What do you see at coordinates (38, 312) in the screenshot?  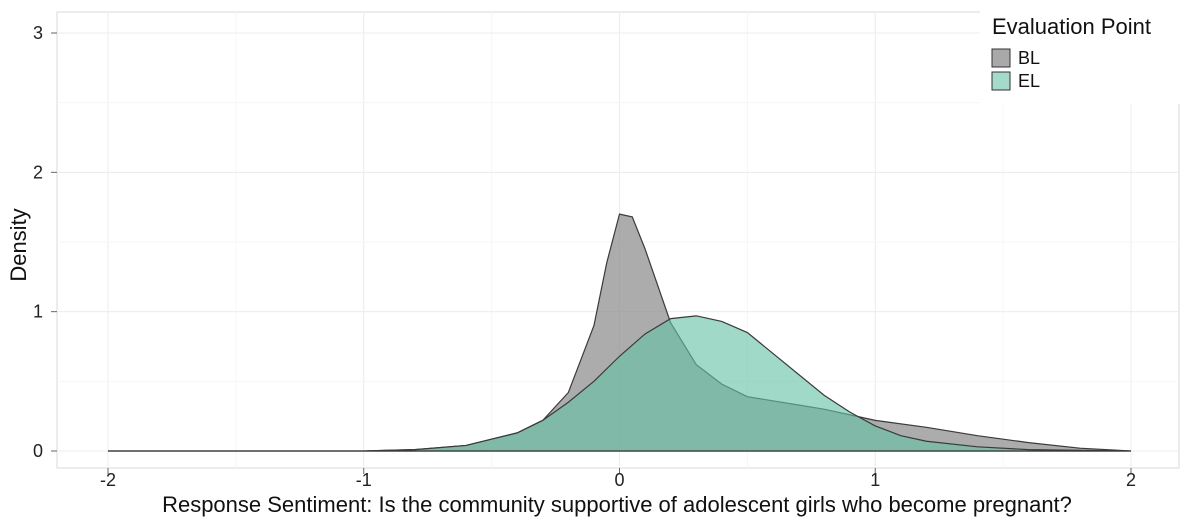 I see `y-tick-label: 1` at bounding box center [38, 312].